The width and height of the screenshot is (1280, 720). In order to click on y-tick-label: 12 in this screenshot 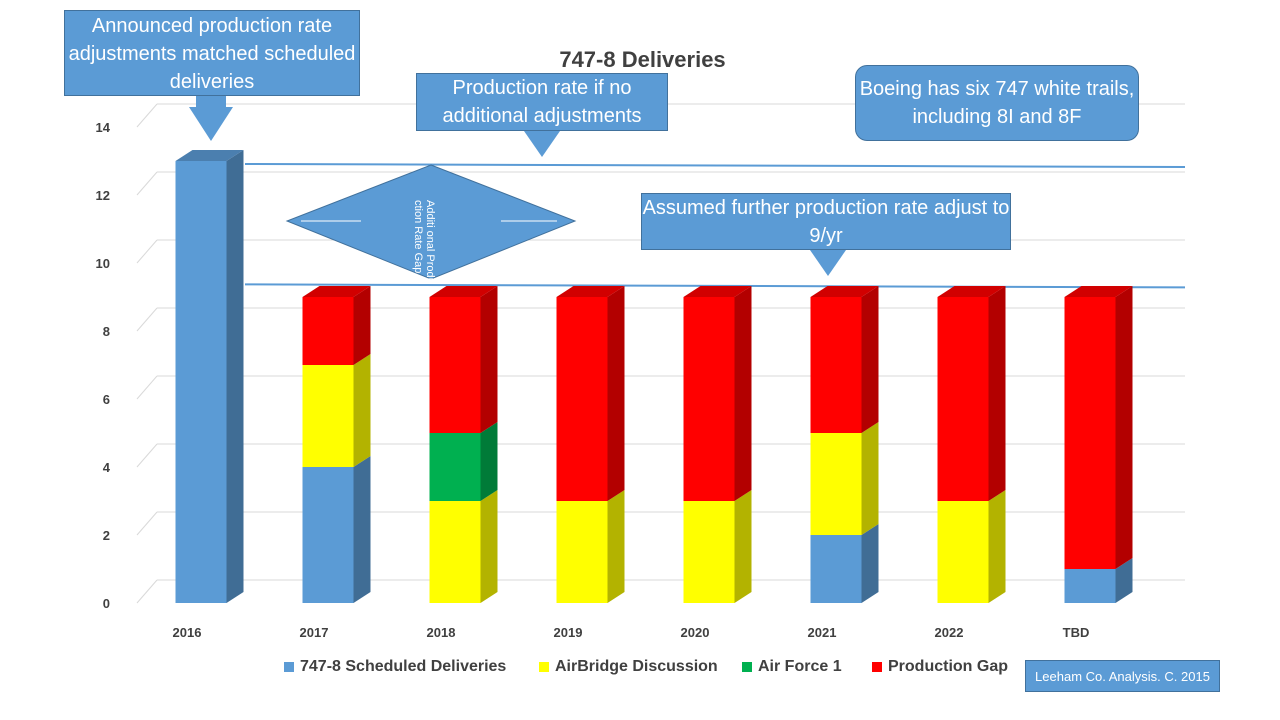, I will do `click(103, 195)`.